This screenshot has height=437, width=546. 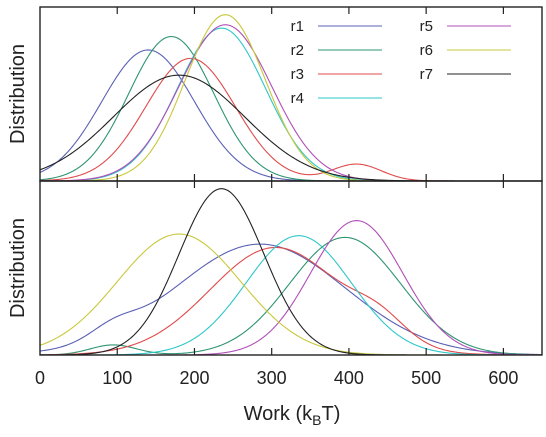 I want to click on x-axis-title-end: T), so click(x=330, y=414).